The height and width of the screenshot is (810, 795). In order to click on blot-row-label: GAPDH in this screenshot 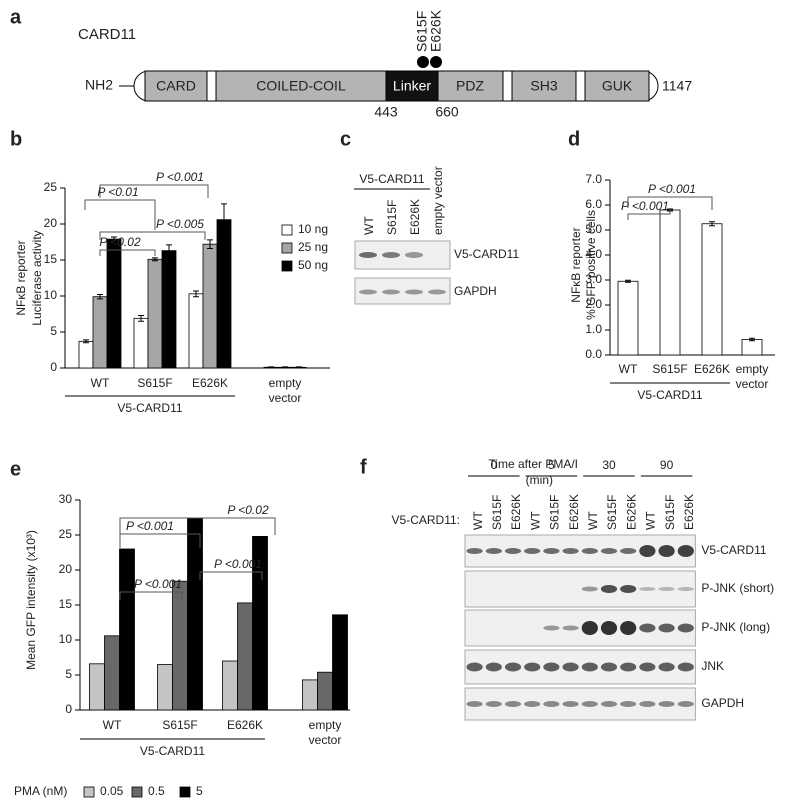, I will do `click(722, 703)`.